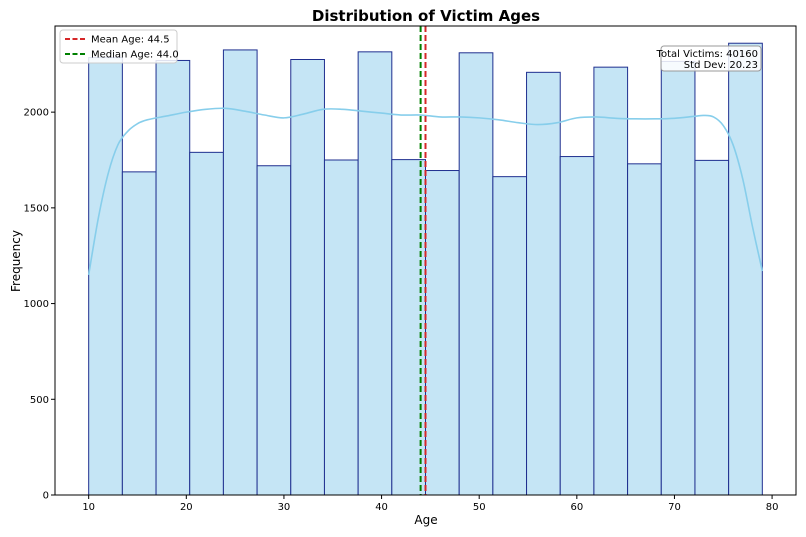  Describe the element at coordinates (721, 65) in the screenshot. I see `stats-std-dev: Std Dev: 20.23` at that location.